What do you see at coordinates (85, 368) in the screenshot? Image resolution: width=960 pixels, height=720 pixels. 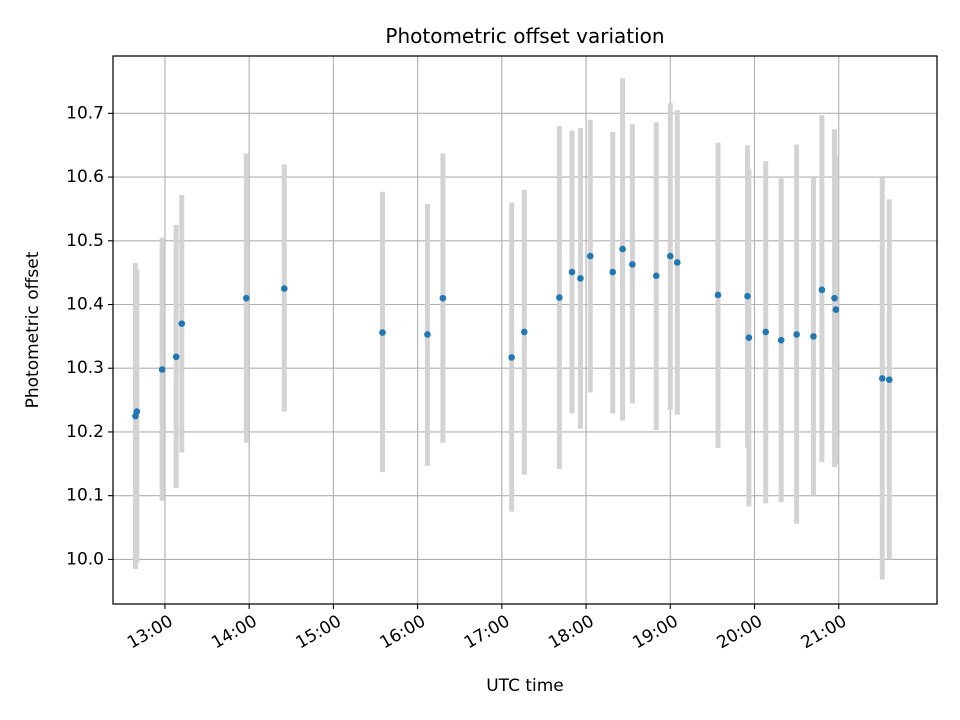 I see `y-tick-label: 10.3` at bounding box center [85, 368].